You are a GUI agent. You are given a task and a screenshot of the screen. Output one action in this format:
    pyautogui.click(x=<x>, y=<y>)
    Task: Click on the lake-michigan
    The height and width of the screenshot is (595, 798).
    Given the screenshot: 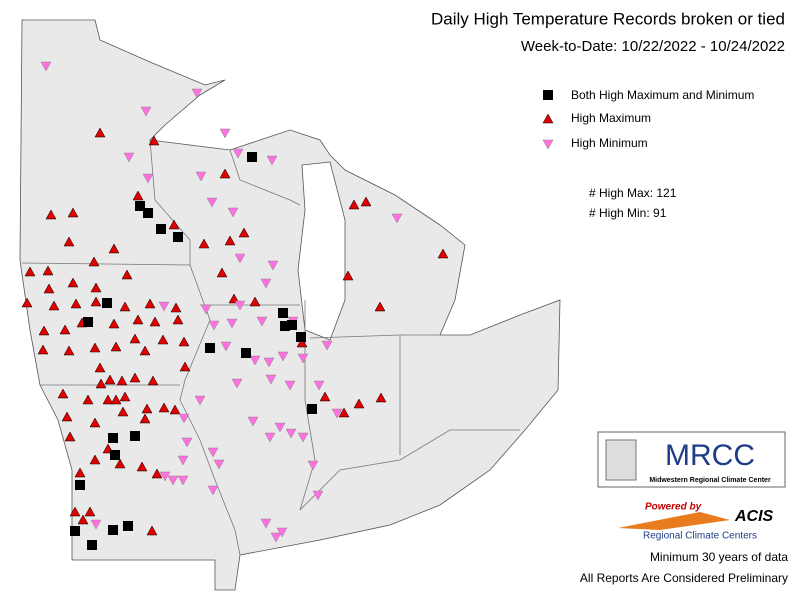 What is the action you would take?
    pyautogui.click(x=321, y=251)
    